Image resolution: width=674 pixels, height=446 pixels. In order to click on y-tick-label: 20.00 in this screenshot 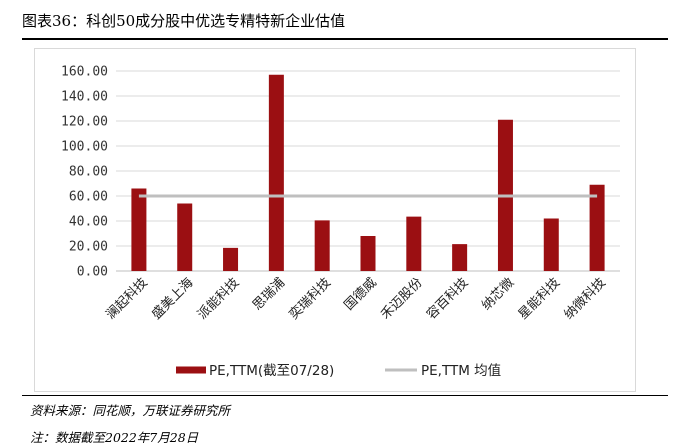, I will do `click(88, 247)`.